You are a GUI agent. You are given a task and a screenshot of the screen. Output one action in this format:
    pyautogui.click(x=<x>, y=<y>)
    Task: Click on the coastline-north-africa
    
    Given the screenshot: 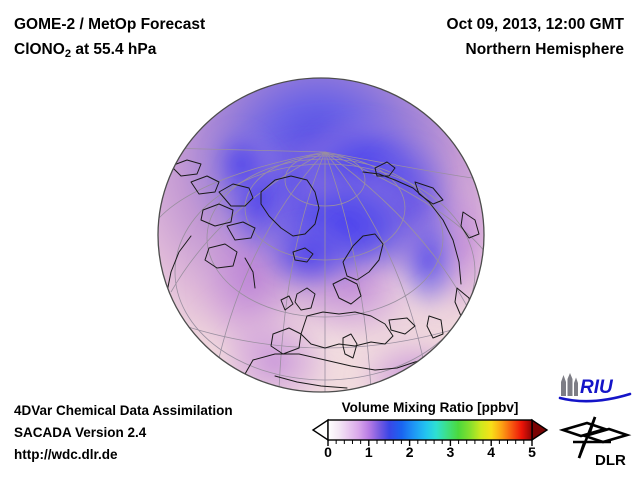 What is the action you would take?
    pyautogui.click(x=341, y=362)
    